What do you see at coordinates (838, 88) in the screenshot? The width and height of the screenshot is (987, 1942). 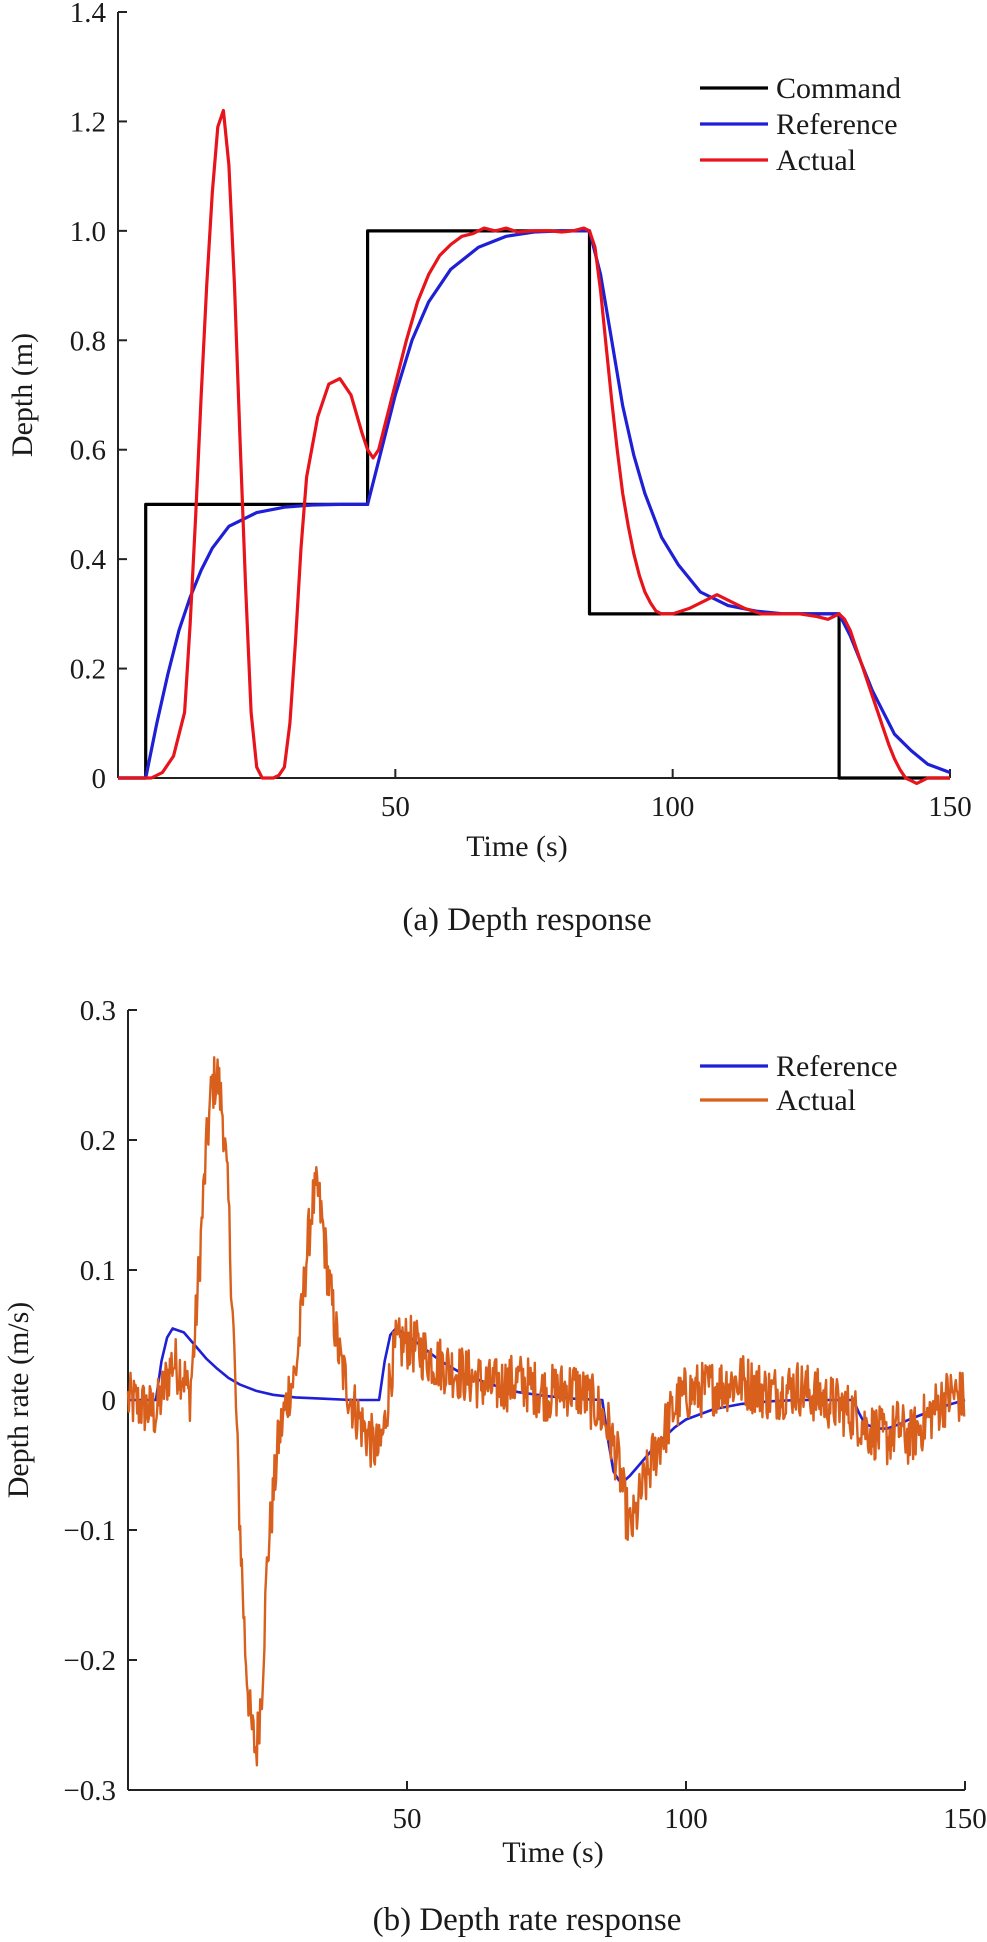 I see `legend-label-command: Command` at bounding box center [838, 88].